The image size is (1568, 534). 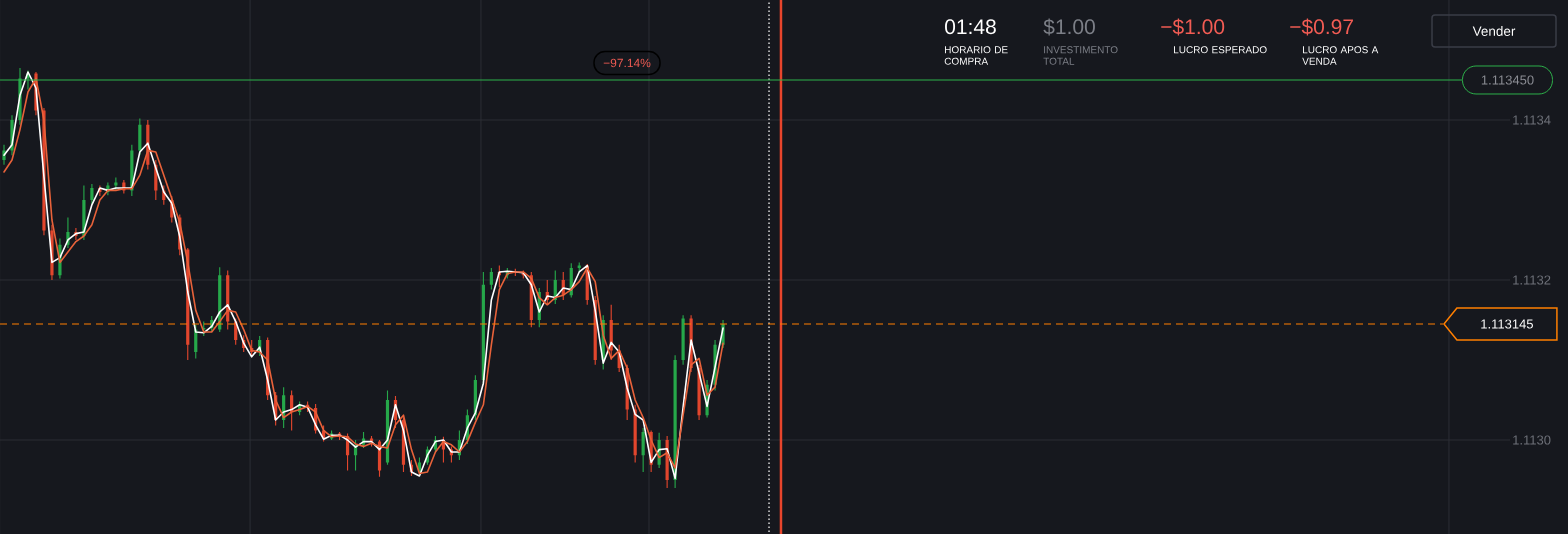 What do you see at coordinates (1507, 324) in the screenshot?
I see `ref-line-label: 1.113145` at bounding box center [1507, 324].